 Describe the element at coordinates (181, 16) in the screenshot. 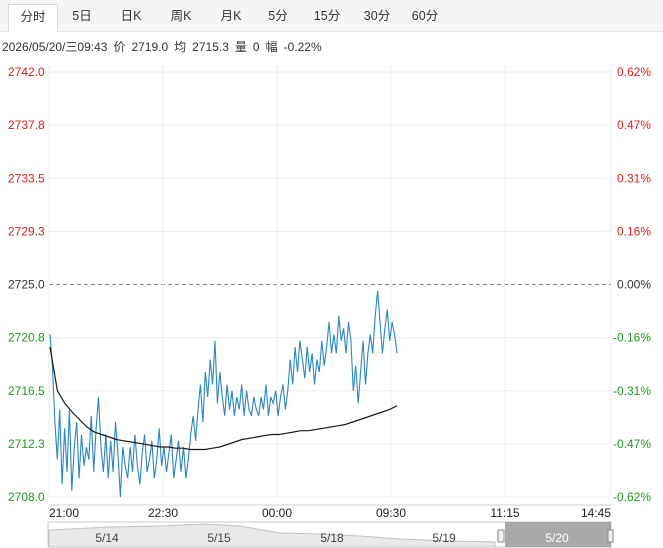

I see `tab-weekly-k: 周K` at that location.